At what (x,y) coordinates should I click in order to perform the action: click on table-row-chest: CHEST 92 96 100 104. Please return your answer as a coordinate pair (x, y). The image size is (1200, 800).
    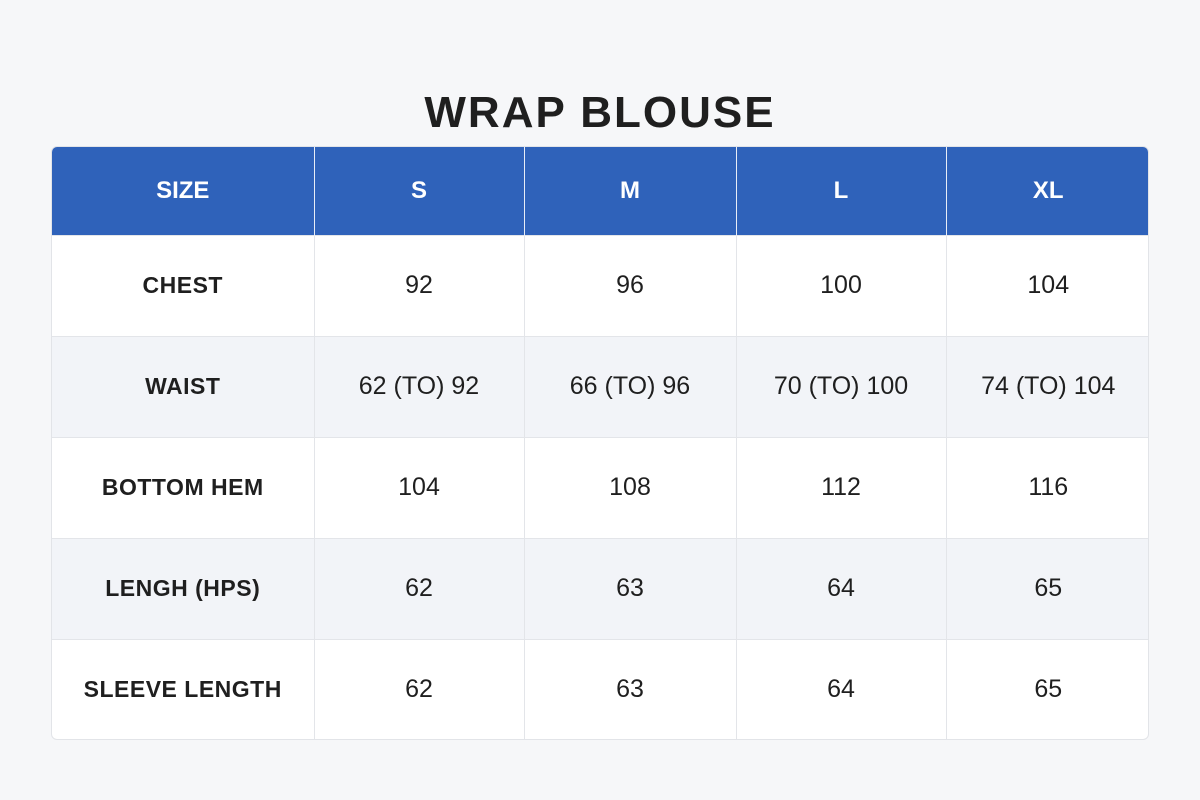
    Looking at the image, I should click on (600, 285).